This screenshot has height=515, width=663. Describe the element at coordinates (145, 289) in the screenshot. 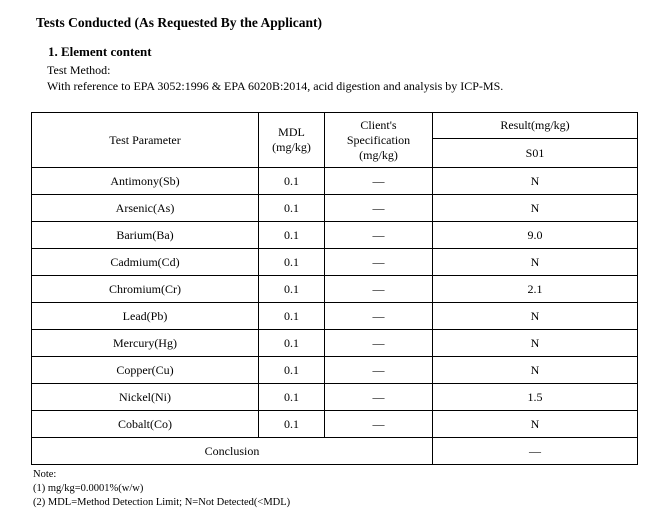

I see `cell-parameter: Chromium(Cr)` at that location.